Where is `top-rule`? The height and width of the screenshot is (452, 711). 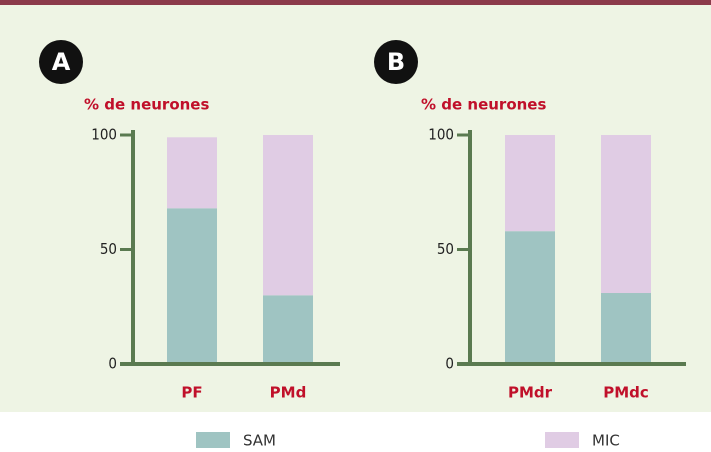
top-rule is located at coordinates (355, 2).